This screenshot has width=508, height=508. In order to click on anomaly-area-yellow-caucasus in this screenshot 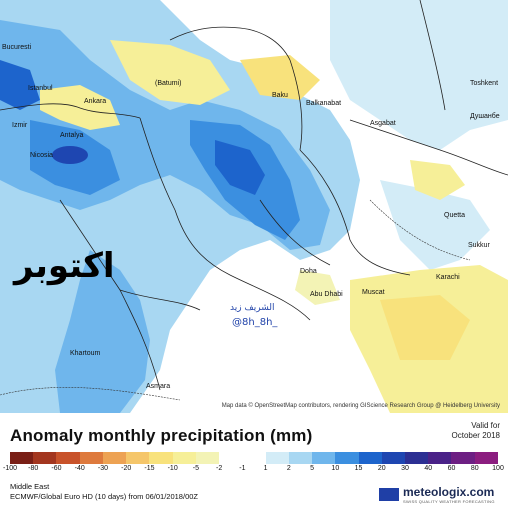, I will do `click(170, 72)`.